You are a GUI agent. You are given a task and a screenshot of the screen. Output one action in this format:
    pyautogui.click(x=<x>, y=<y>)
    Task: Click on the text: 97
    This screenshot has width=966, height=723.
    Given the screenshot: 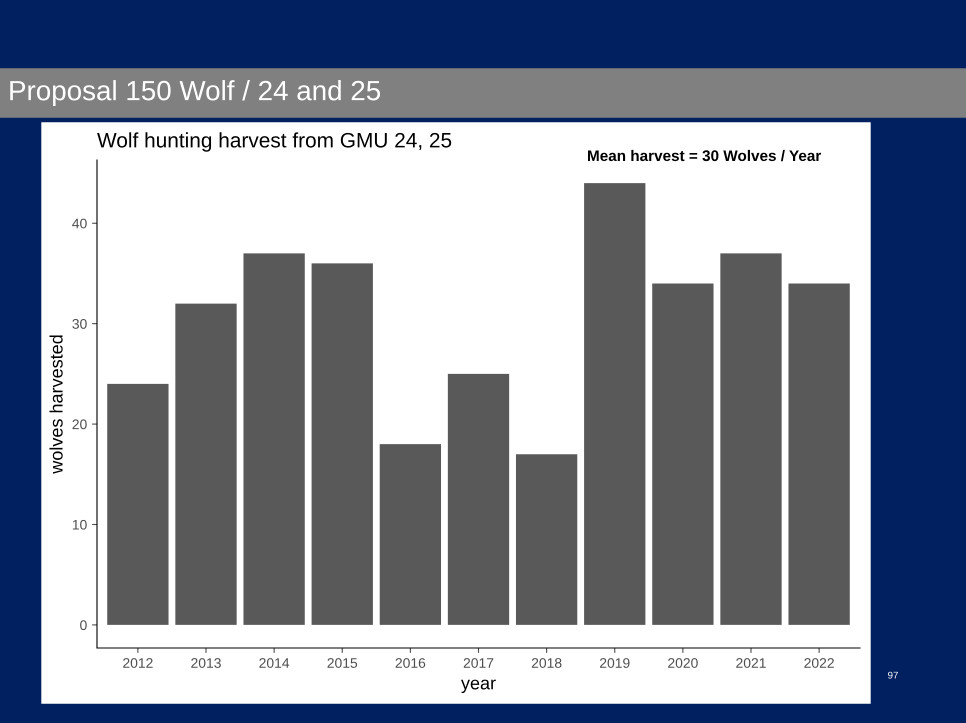 What is the action you would take?
    pyautogui.click(x=893, y=675)
    